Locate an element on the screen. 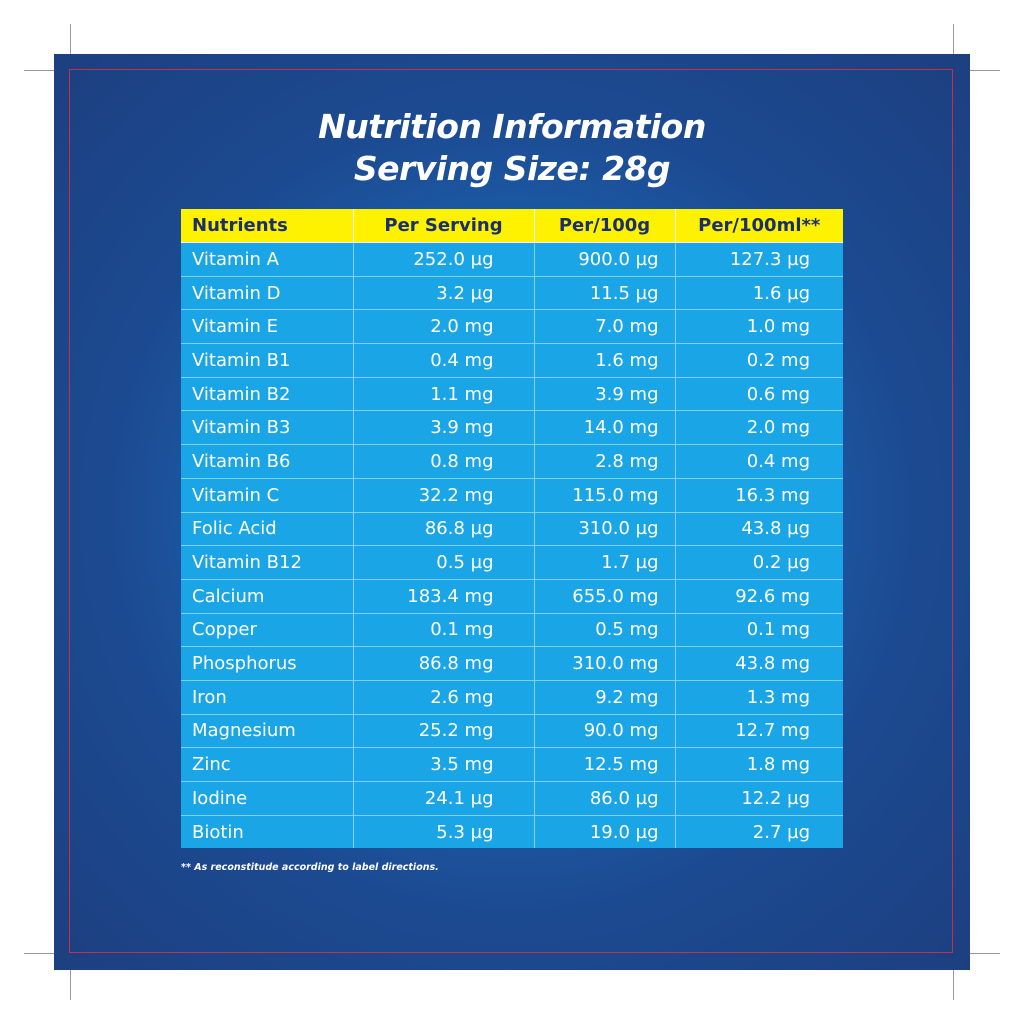  per-100ml-value: 12.7 mg is located at coordinates (759, 731).